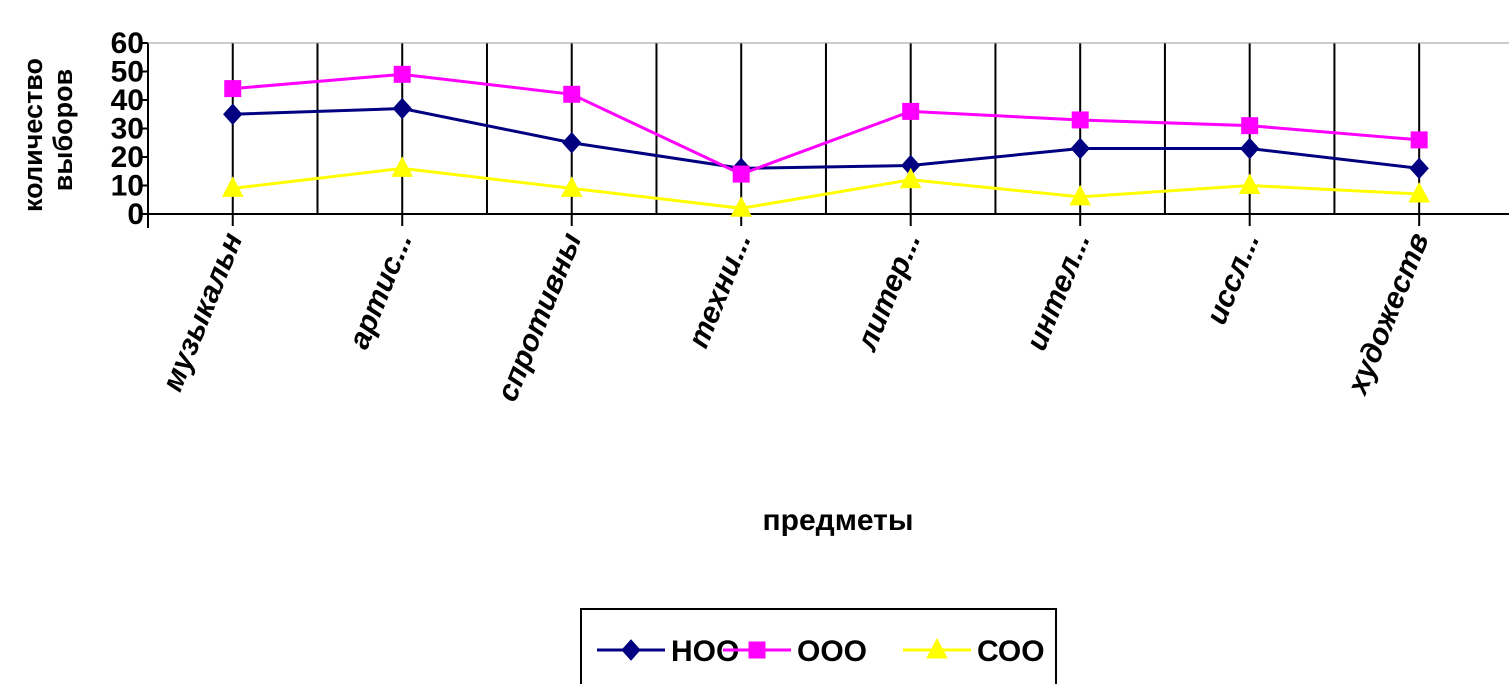 Image resolution: width=1509 pixels, height=684 pixels. I want to click on x-axis-title: предметы, so click(838, 520).